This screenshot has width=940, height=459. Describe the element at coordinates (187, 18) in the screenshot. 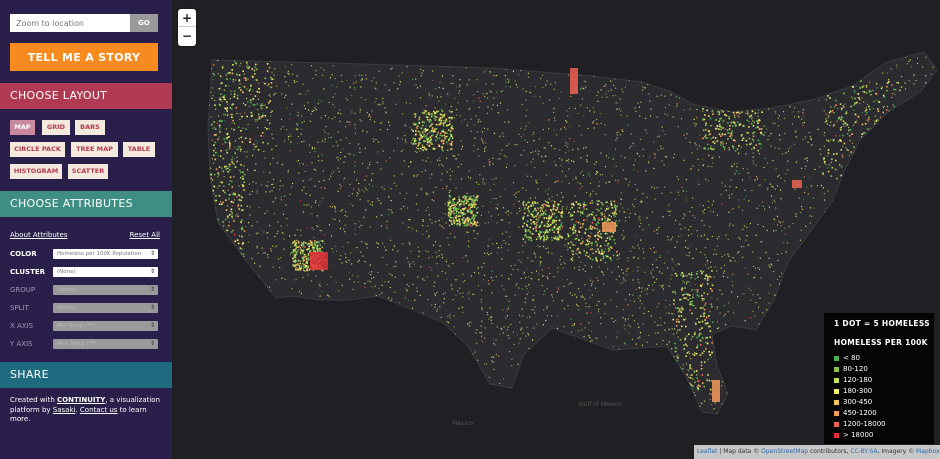

I see `zoom-in-button: +` at that location.